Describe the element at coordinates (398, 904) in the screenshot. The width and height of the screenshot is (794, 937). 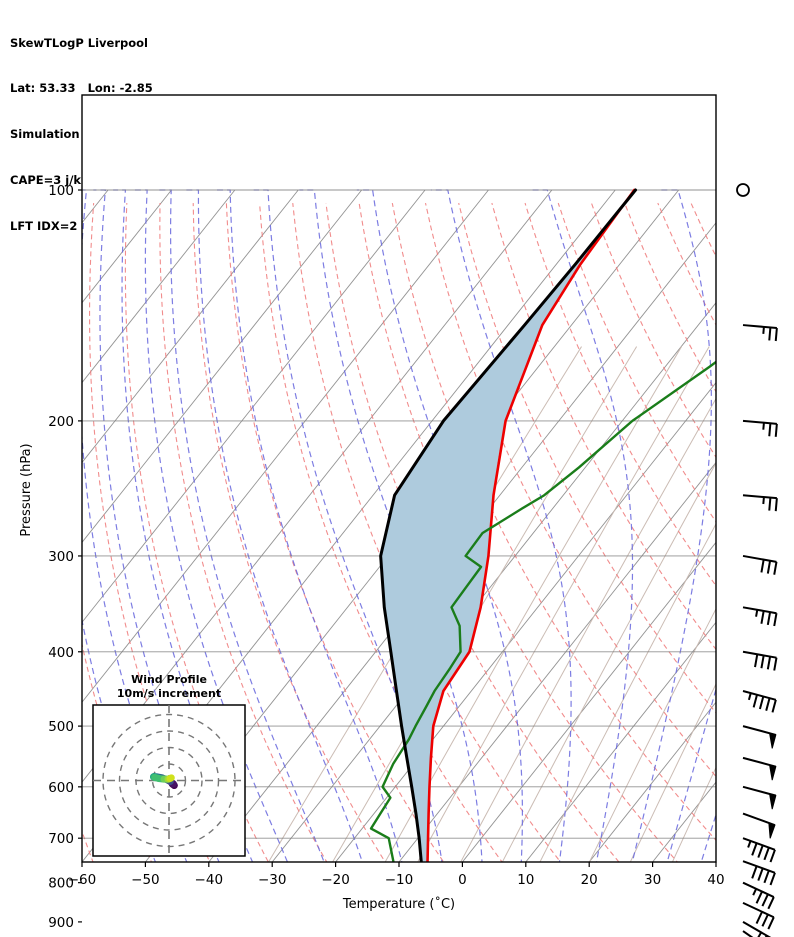
I see `x-axis-label: Temperature (˚C)` at that location.